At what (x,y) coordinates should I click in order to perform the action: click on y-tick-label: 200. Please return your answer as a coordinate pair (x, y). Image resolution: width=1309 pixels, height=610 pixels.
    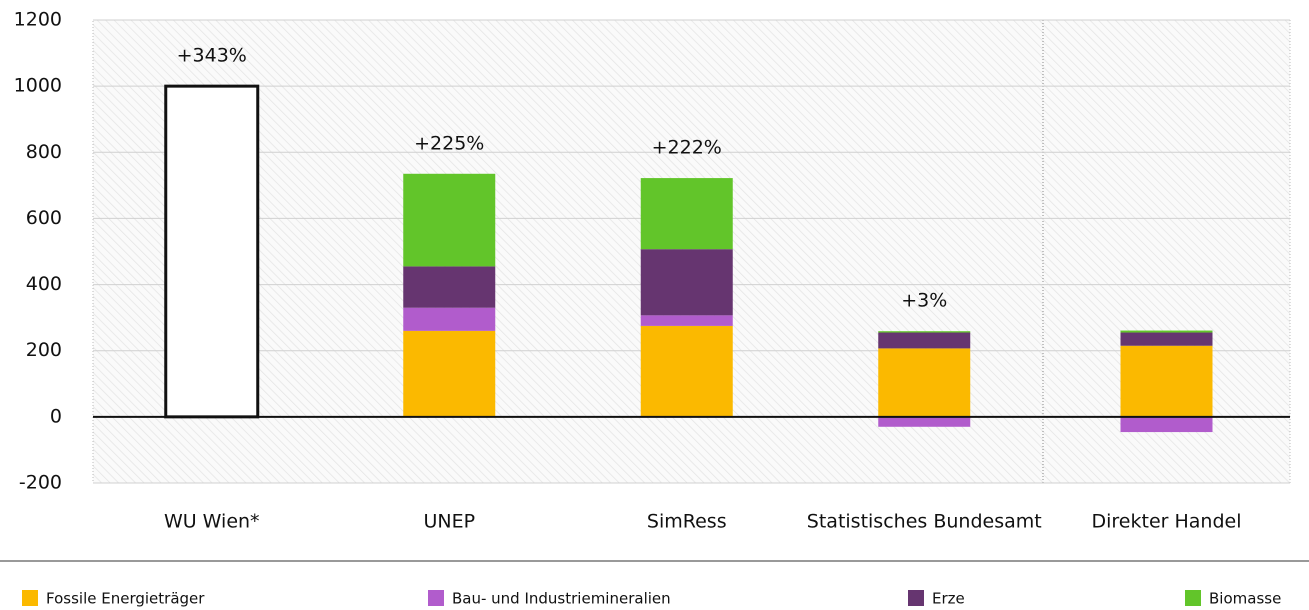
    Looking at the image, I should click on (44, 350).